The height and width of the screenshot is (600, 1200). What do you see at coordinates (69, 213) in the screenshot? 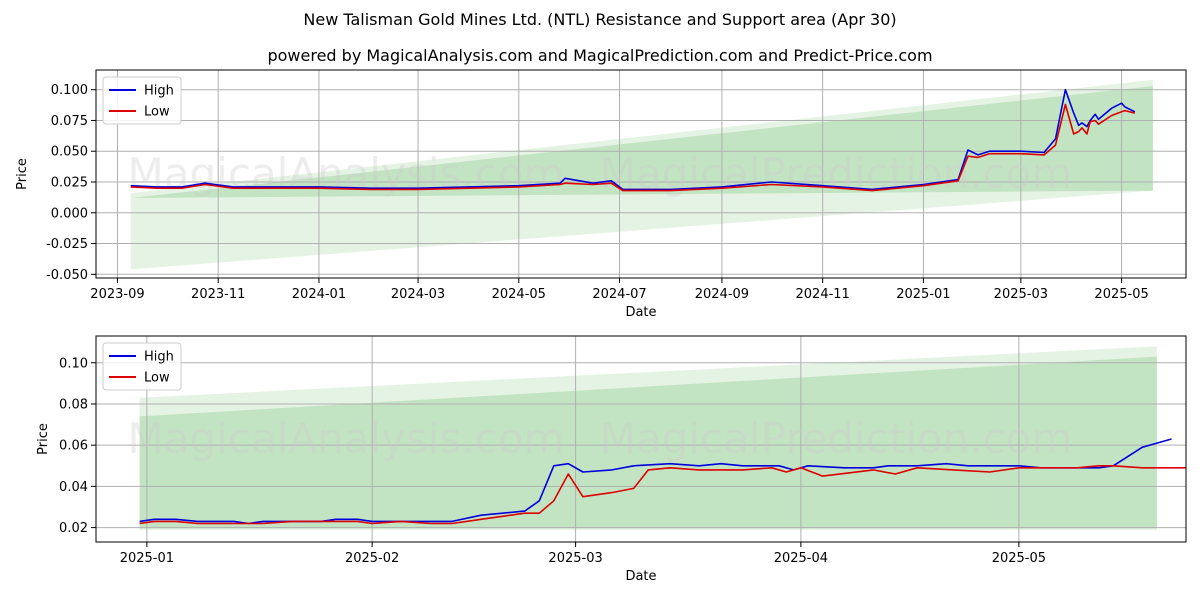
I see `y-tick-label: 0.000` at bounding box center [69, 213].